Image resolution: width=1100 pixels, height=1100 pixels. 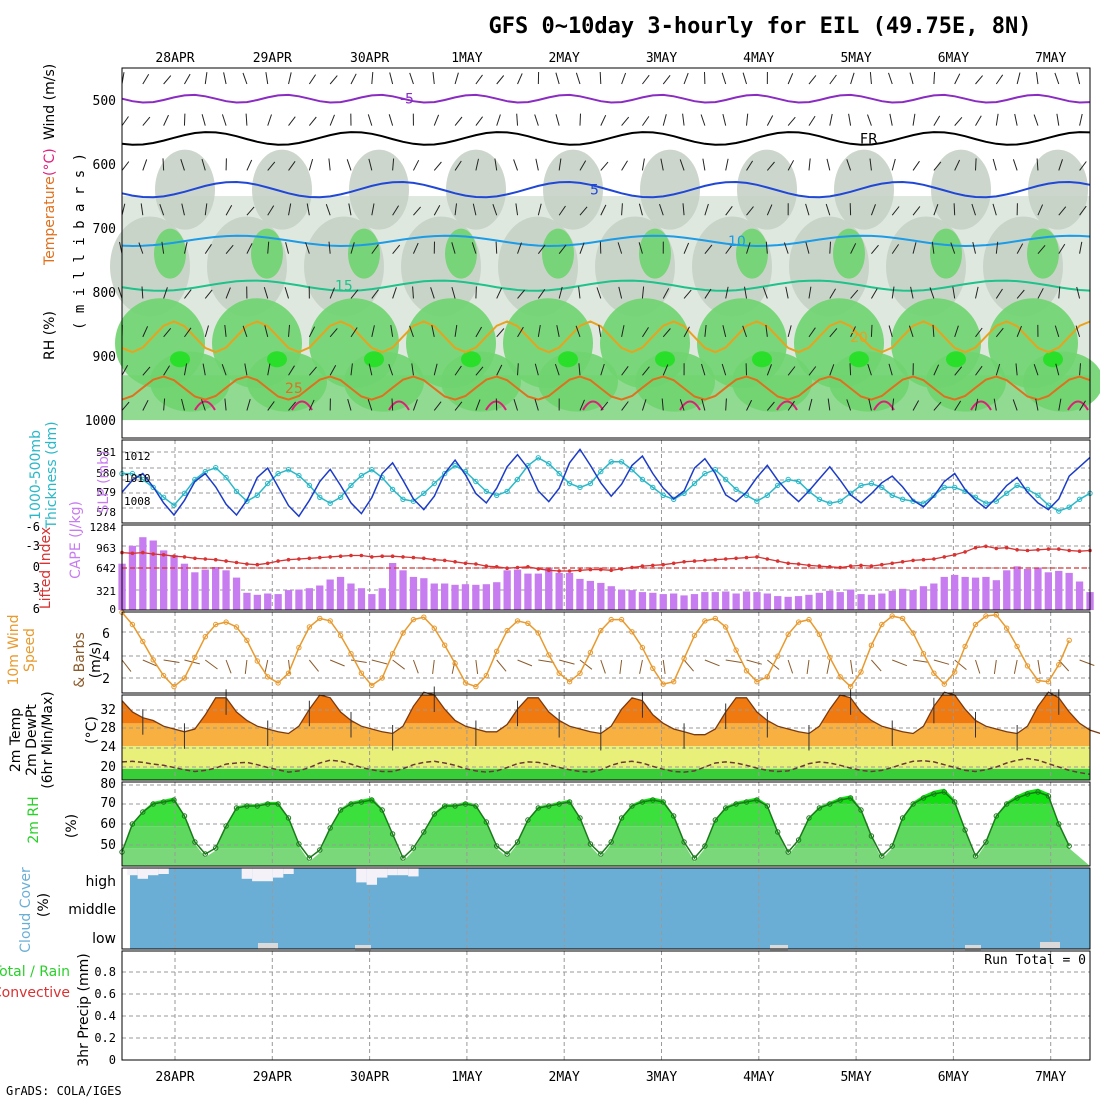 I want to click on rh-band, so click(x=606, y=815).